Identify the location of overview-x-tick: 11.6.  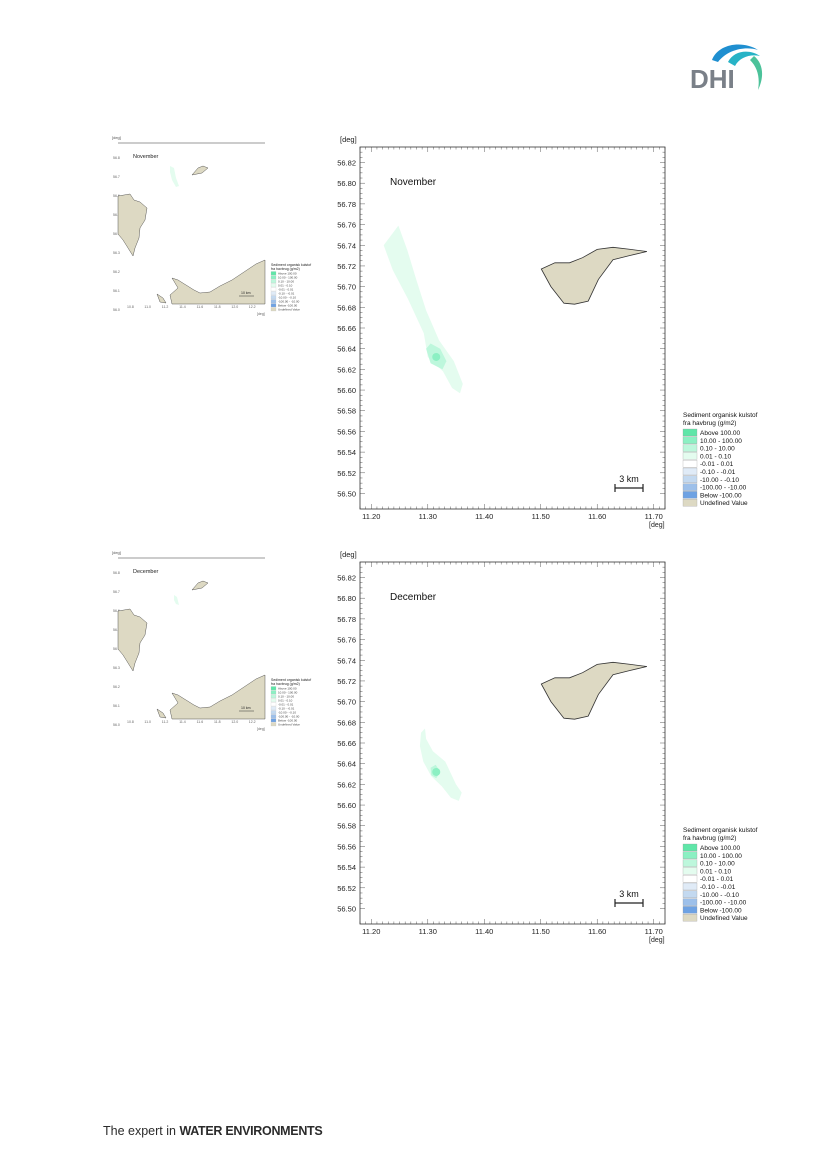
(200, 722).